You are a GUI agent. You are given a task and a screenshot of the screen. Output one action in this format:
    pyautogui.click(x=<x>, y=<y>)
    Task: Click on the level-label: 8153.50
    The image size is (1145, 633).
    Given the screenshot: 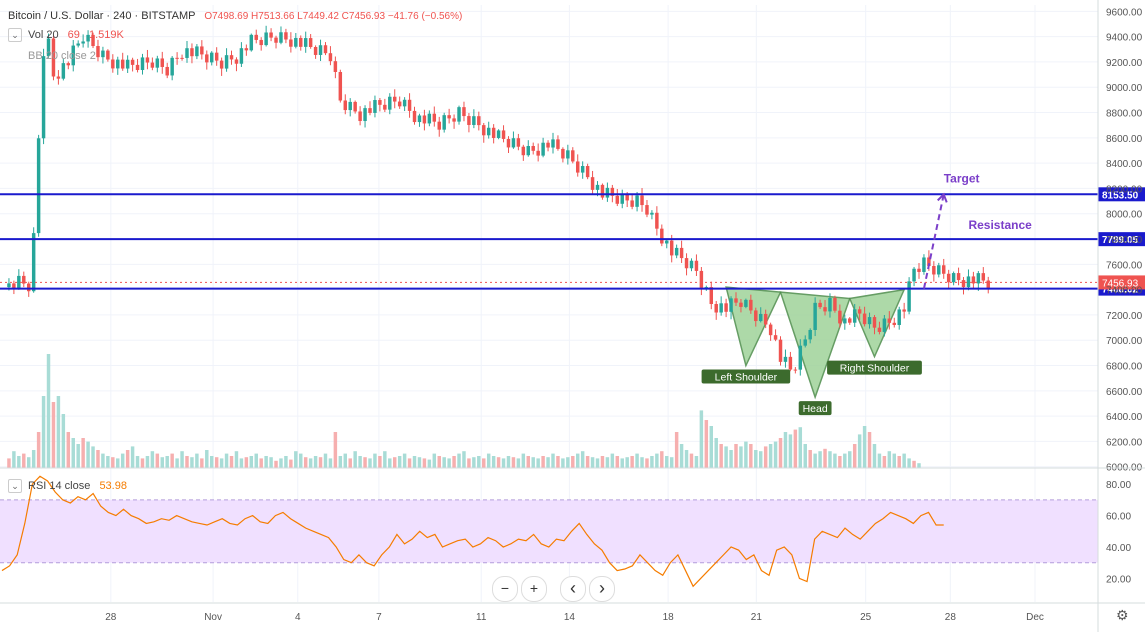 What is the action you would take?
    pyautogui.click(x=1120, y=195)
    